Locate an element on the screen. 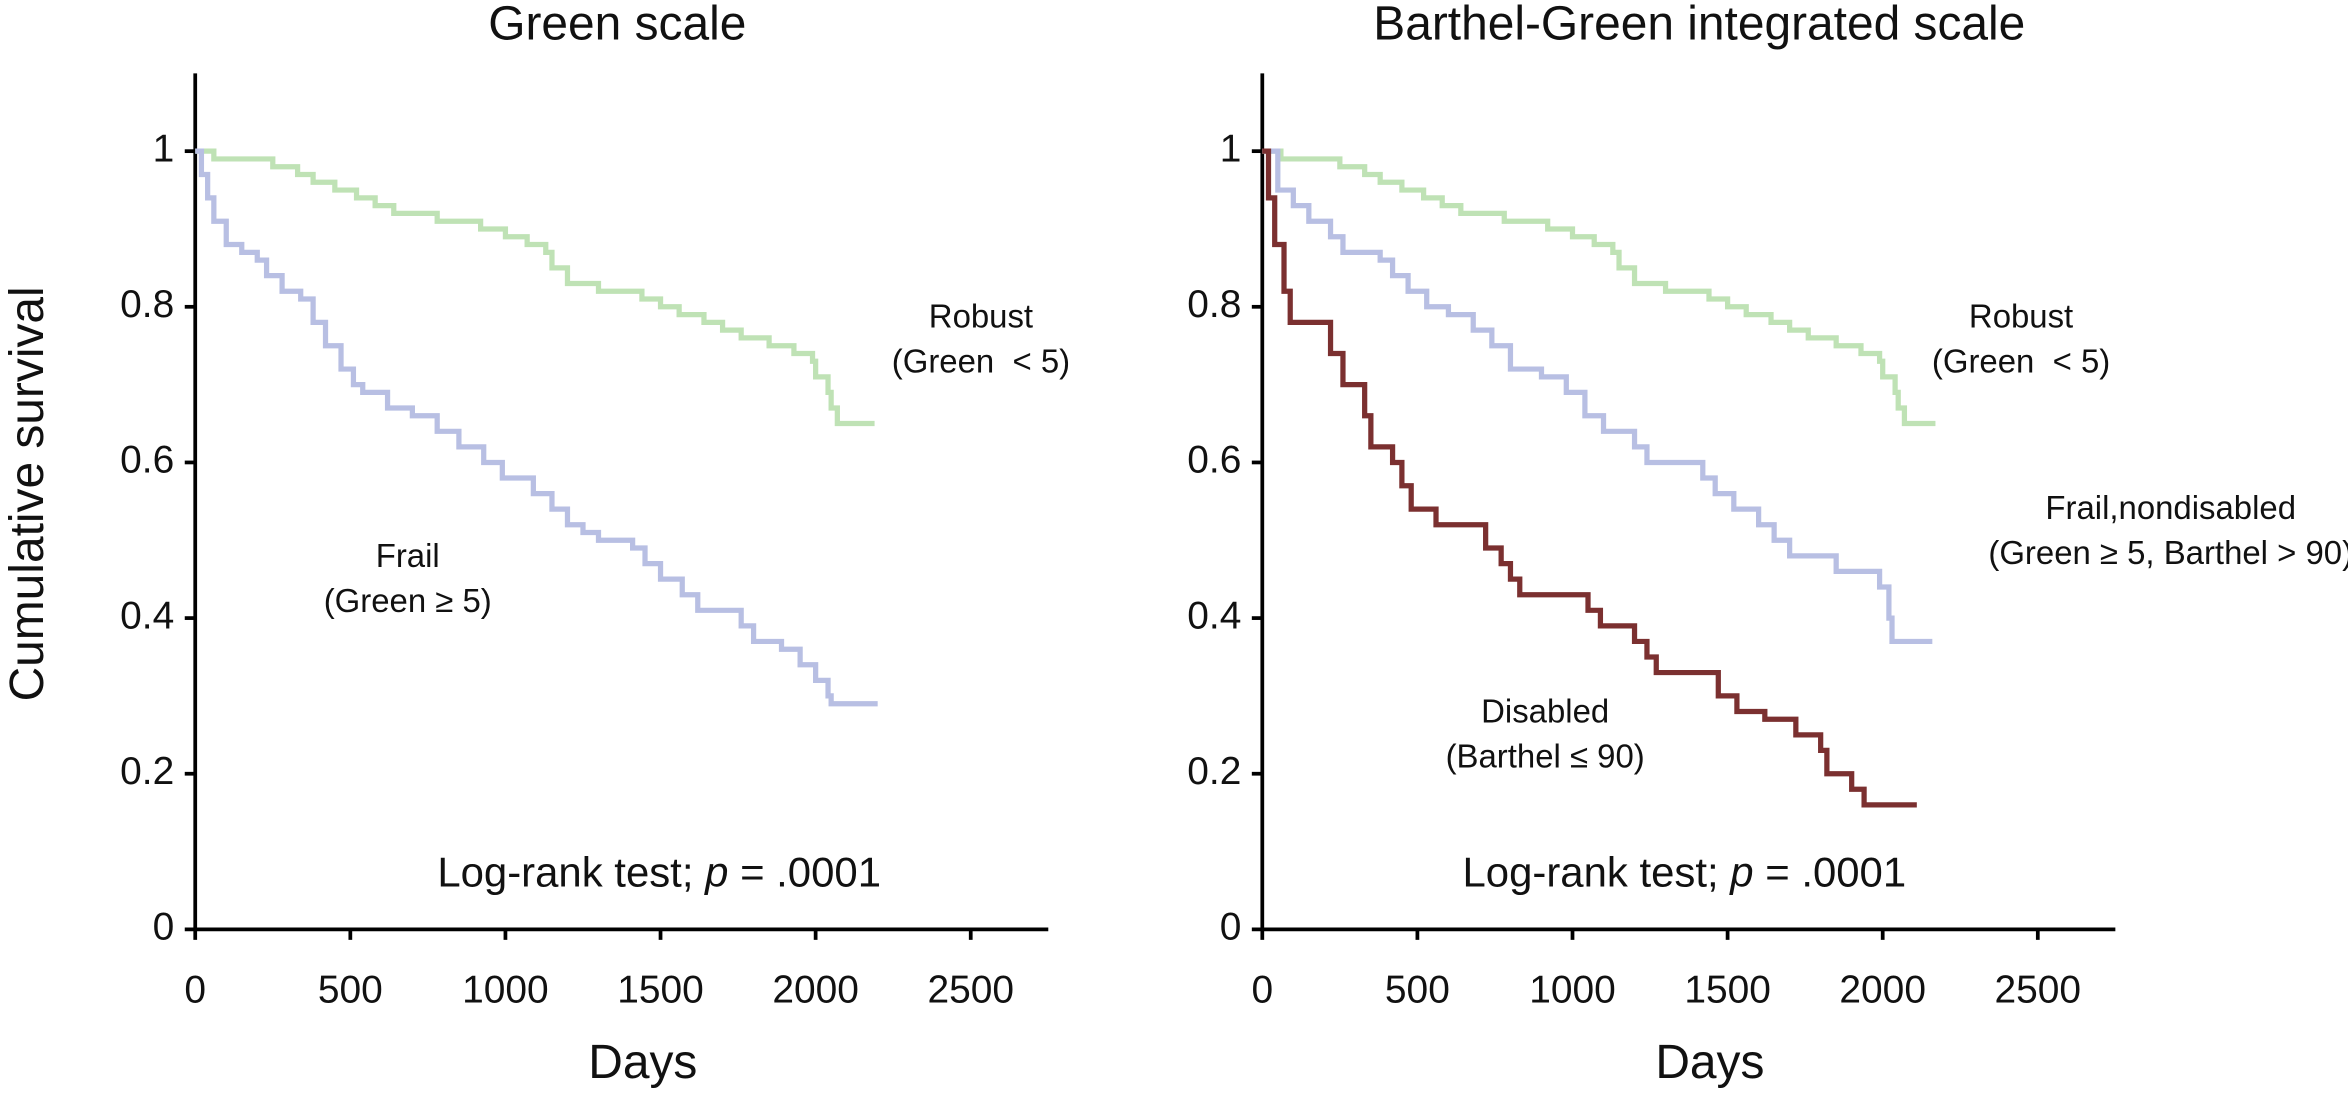  y-axis-label: Cumulative survival is located at coordinates (27, 493).